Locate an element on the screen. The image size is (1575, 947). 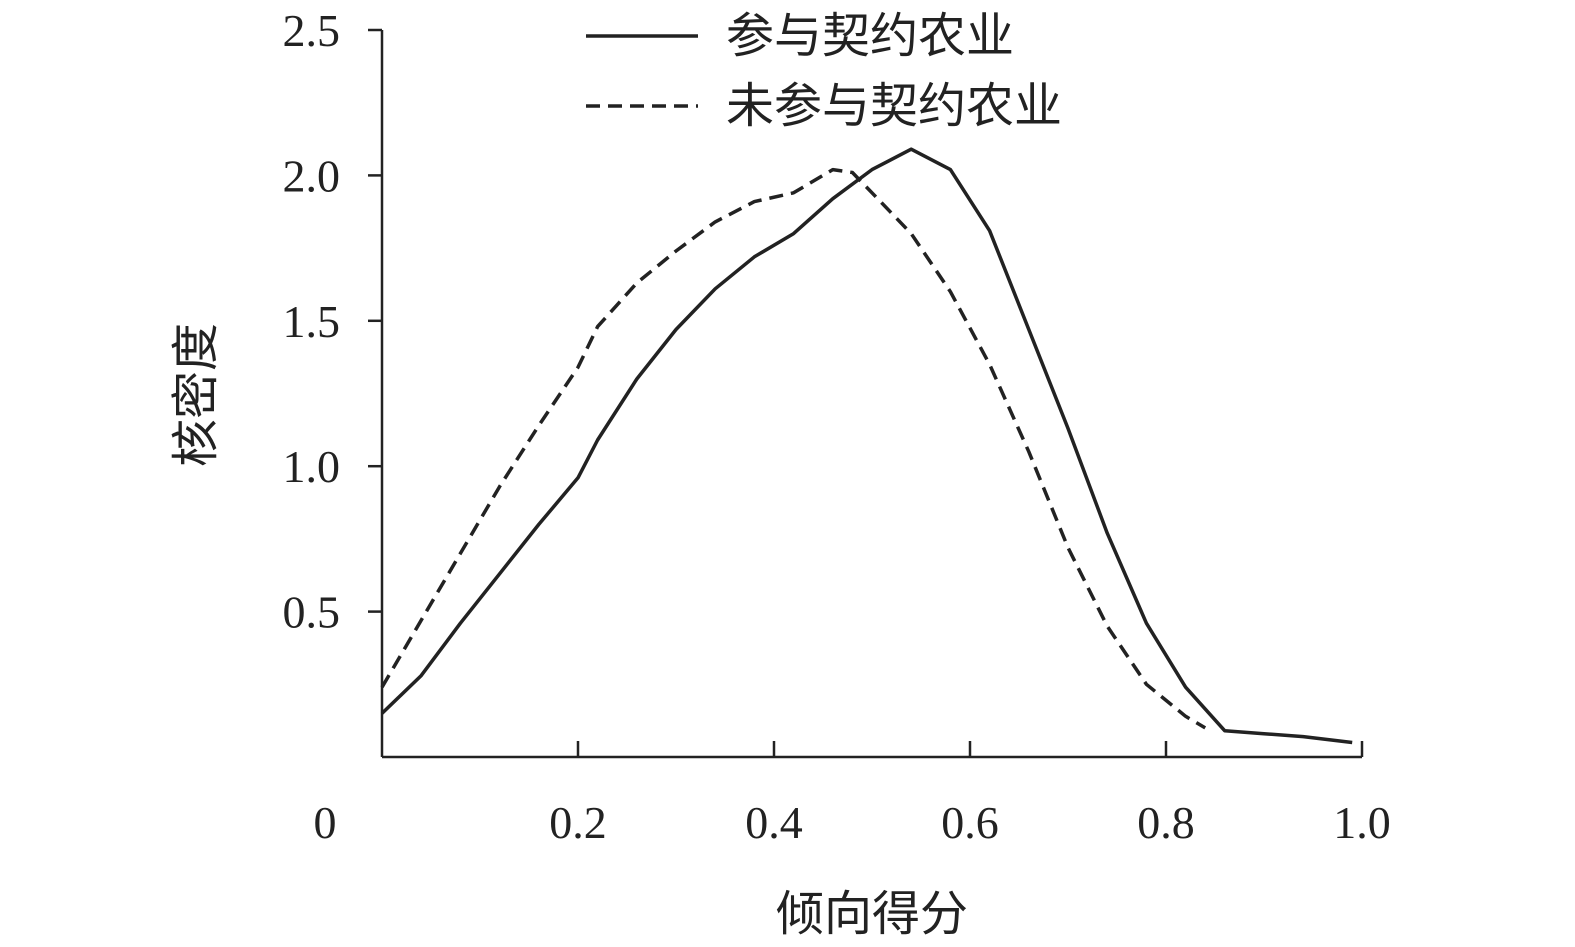
y-tick-label: 2.5 is located at coordinates (312, 30).